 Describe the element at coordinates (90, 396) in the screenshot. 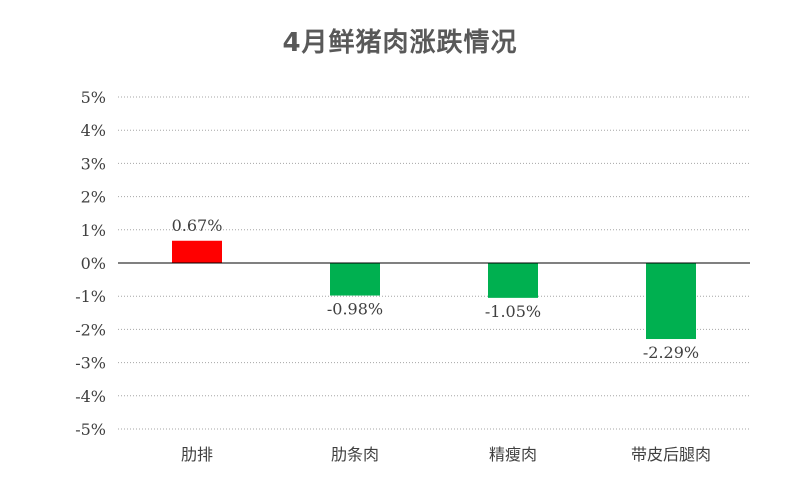

I see `y-tick-label: -4%` at that location.